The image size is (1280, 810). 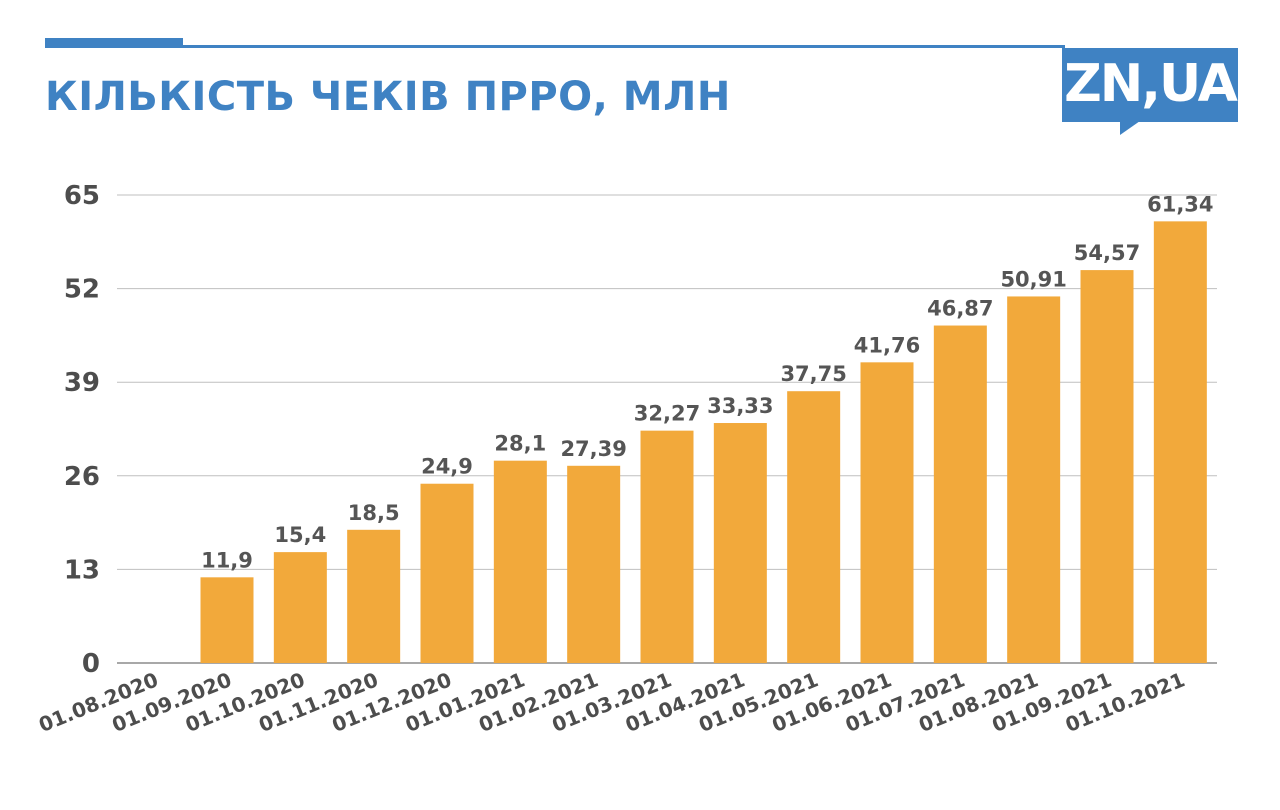 I want to click on logo-speech-tail-icon, so click(x=1130, y=128).